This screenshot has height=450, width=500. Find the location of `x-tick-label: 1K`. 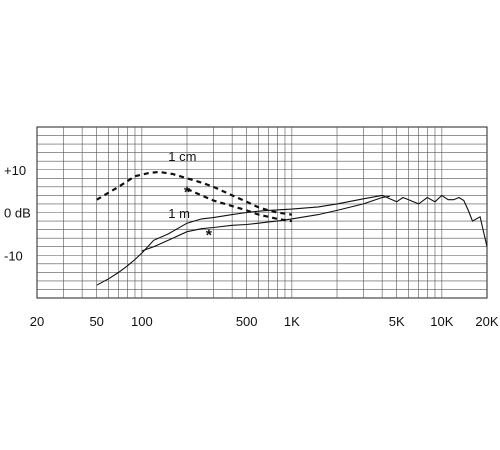

x-tick-label: 1K is located at coordinates (292, 321).